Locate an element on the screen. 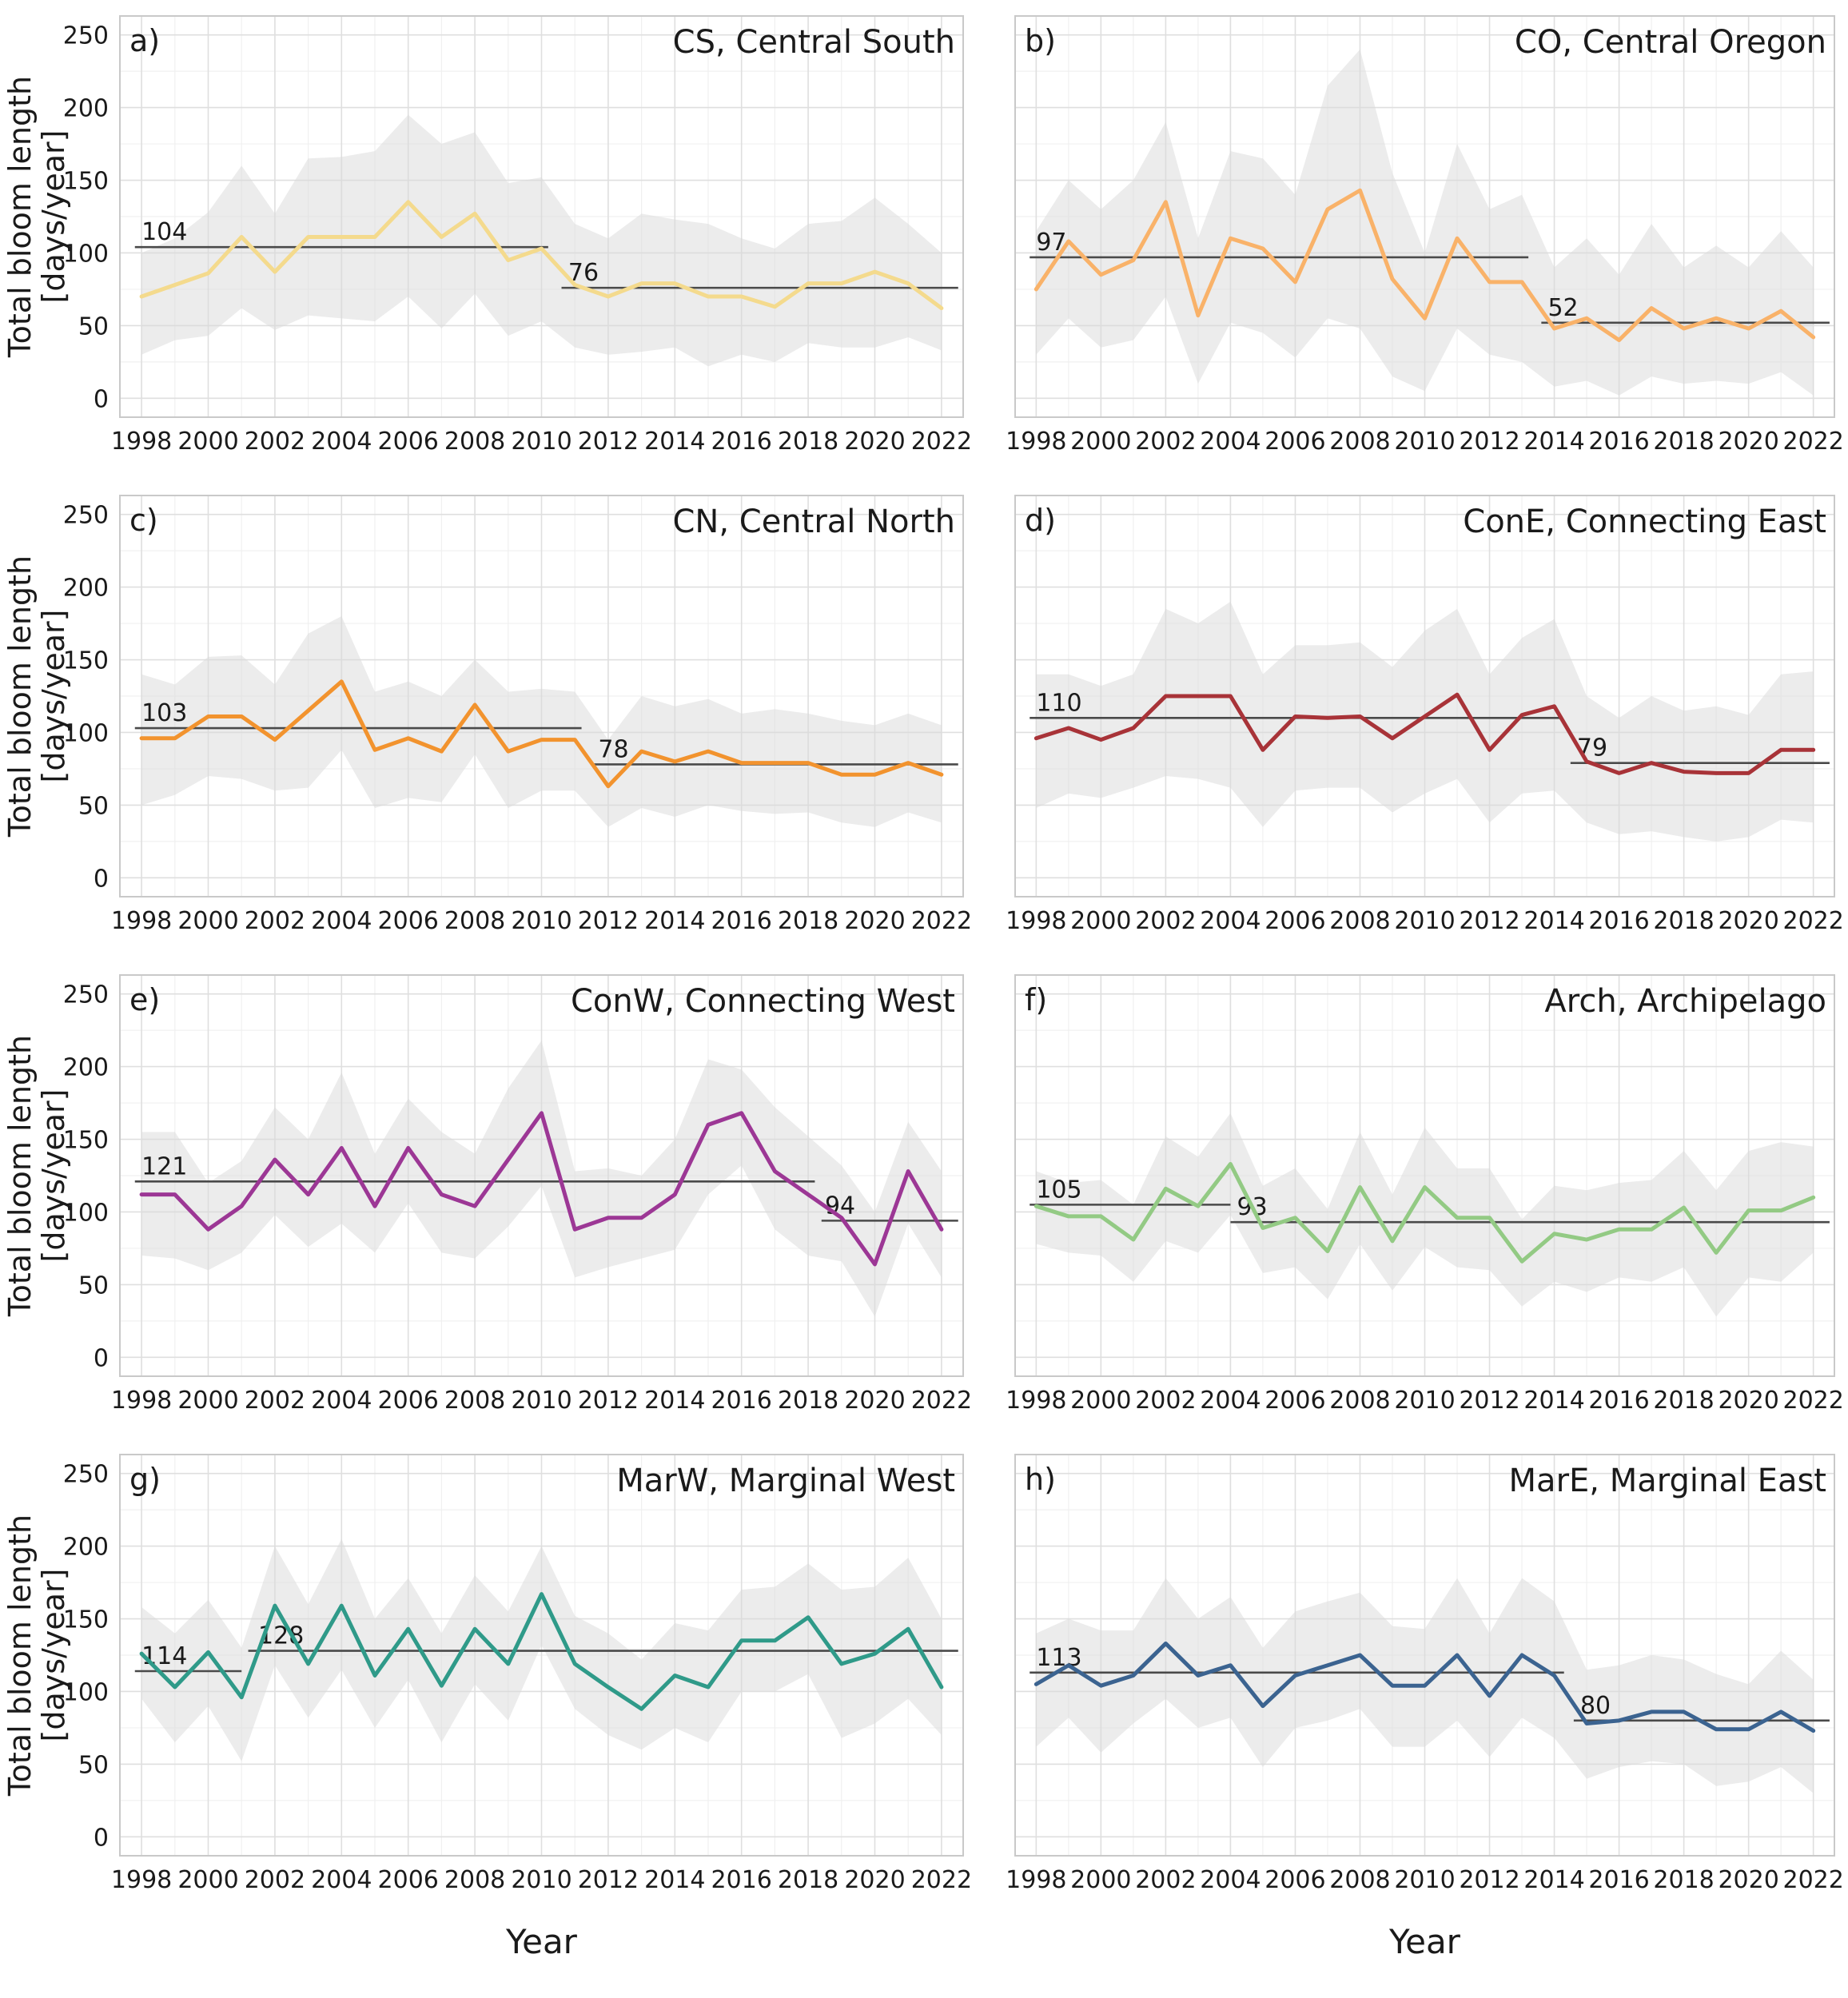  mean-line-label: 121 is located at coordinates (164, 1166).